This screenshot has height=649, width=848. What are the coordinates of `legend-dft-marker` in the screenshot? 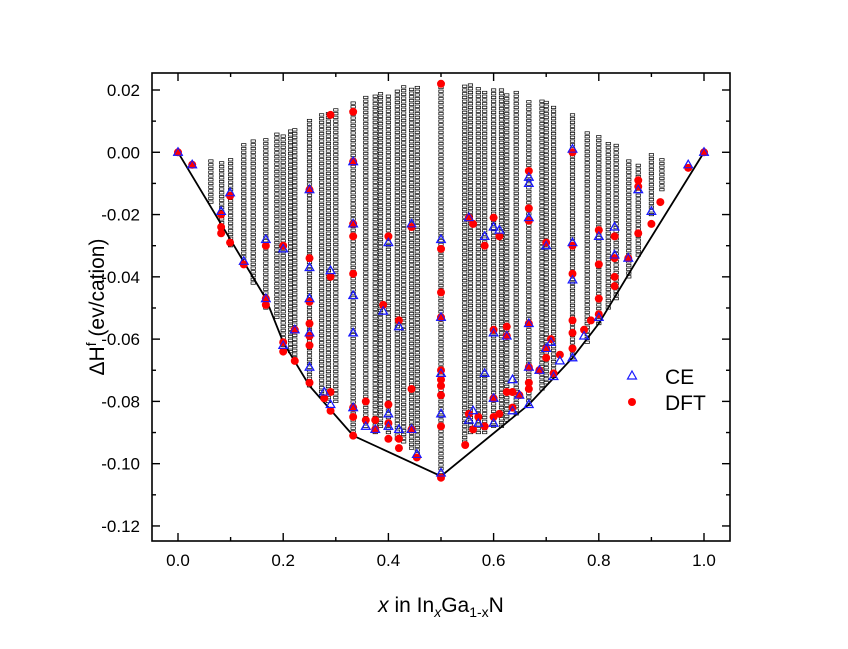 It's located at (632, 402).